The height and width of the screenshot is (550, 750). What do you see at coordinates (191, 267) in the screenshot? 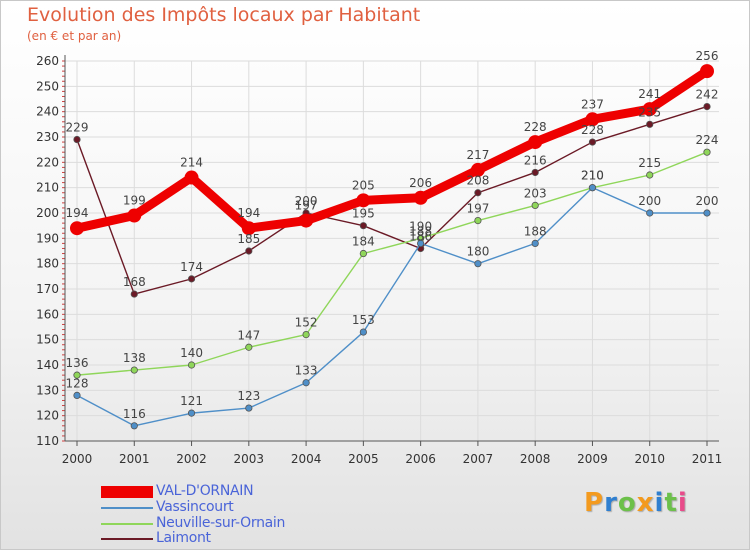
I see `data-label: 174` at bounding box center [191, 267].